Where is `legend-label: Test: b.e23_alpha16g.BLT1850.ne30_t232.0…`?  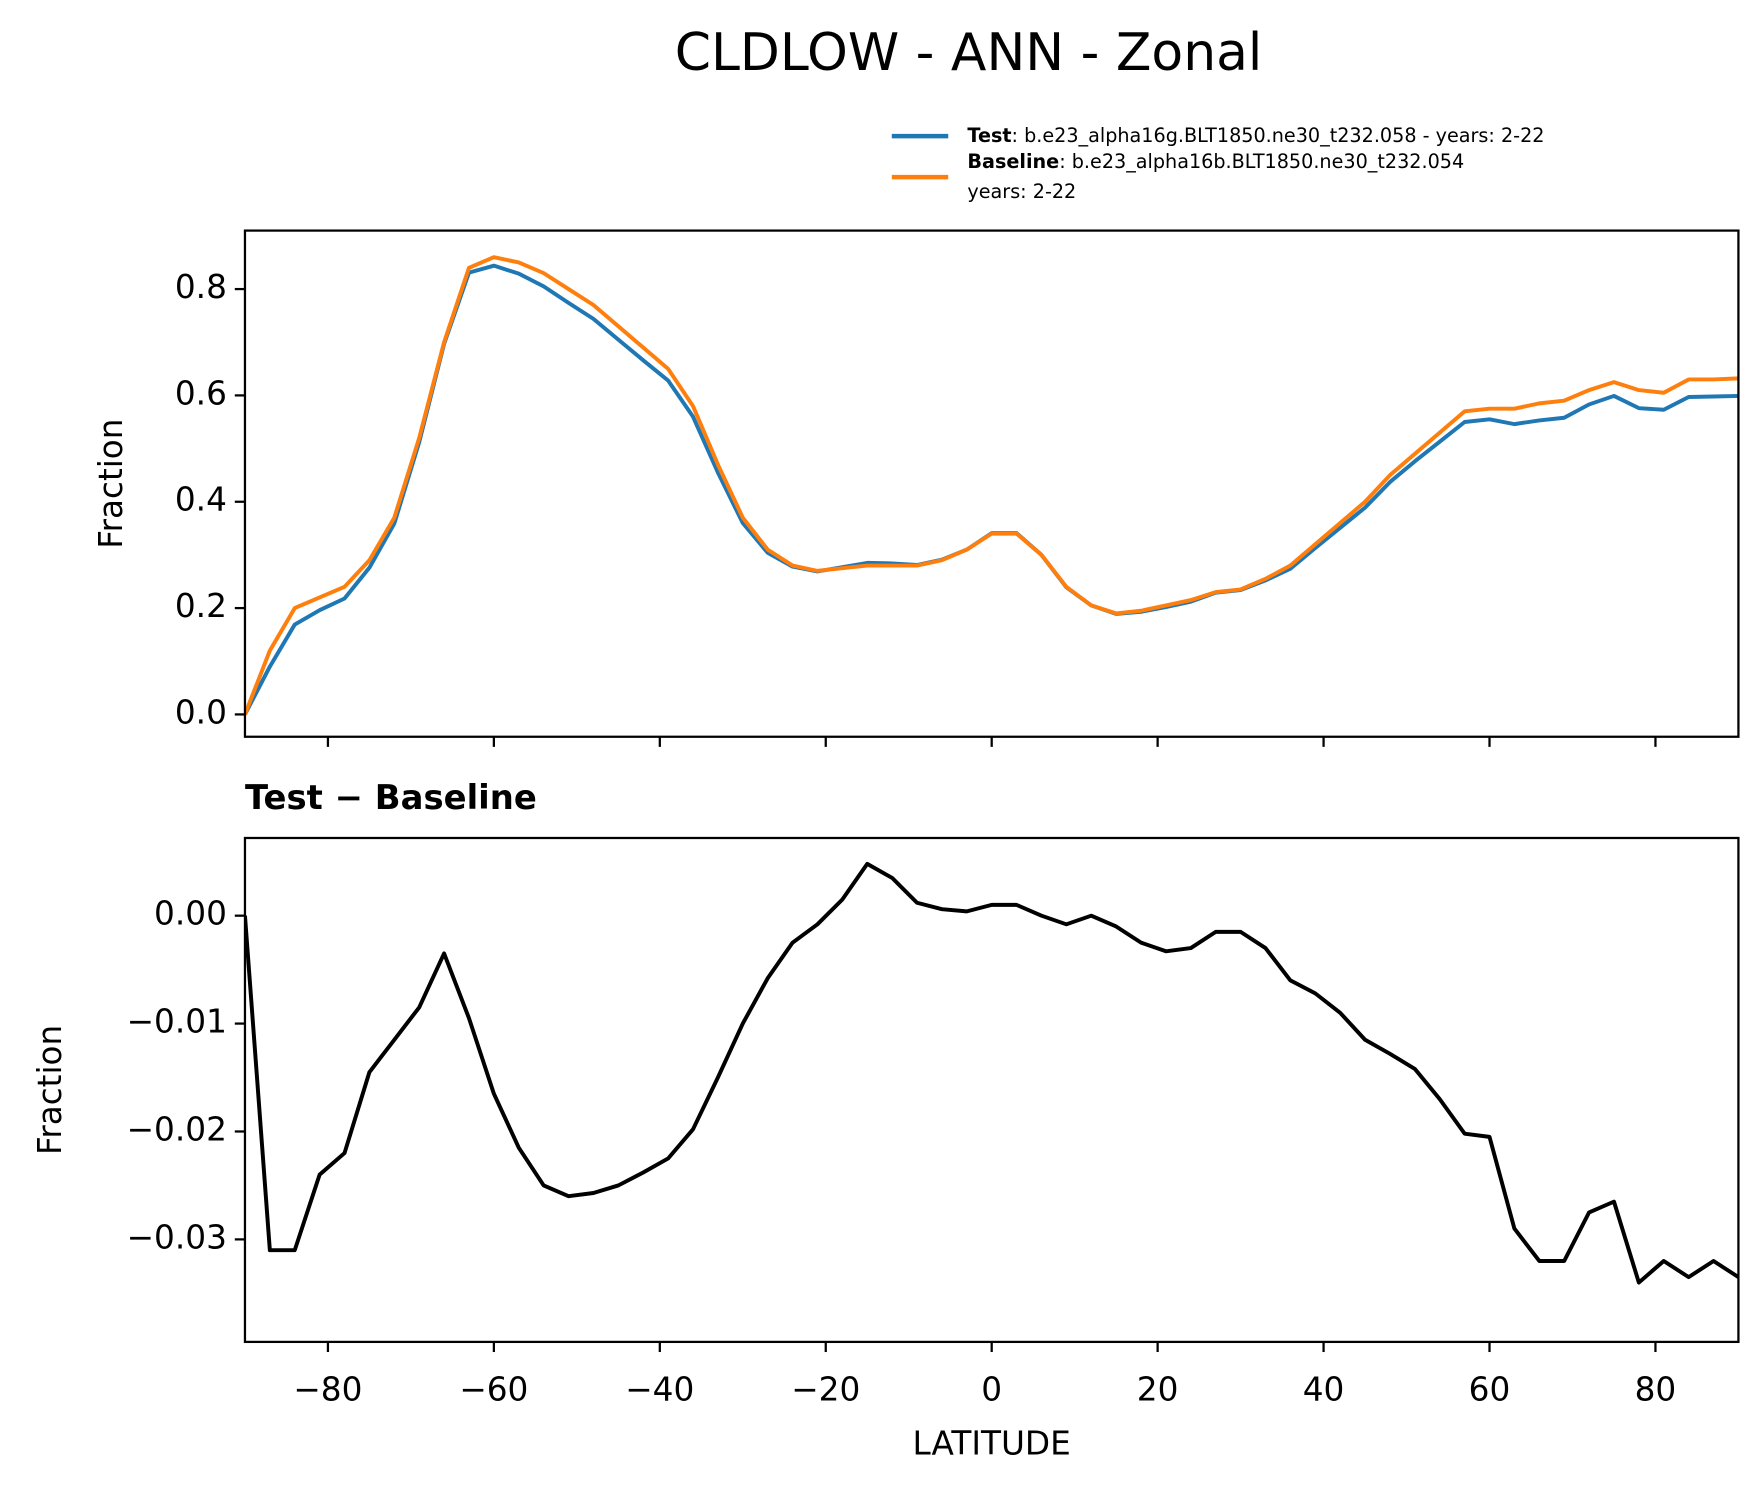
legend-label: Test: b.e23_alpha16g.BLT1850.ne30_t232.0… is located at coordinates (1255, 135).